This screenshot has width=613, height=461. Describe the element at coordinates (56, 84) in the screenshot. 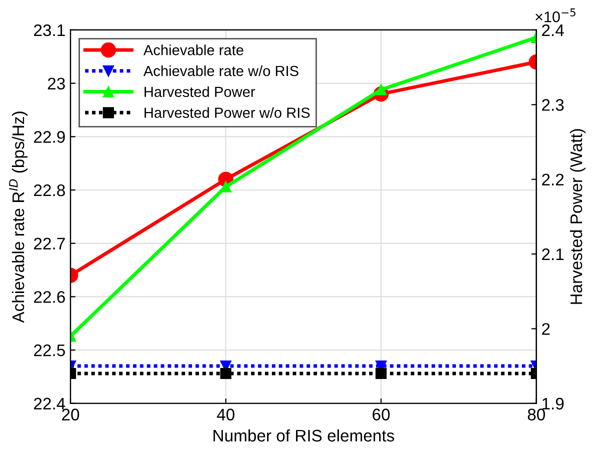

I see `y-tick-label: 23` at that location.